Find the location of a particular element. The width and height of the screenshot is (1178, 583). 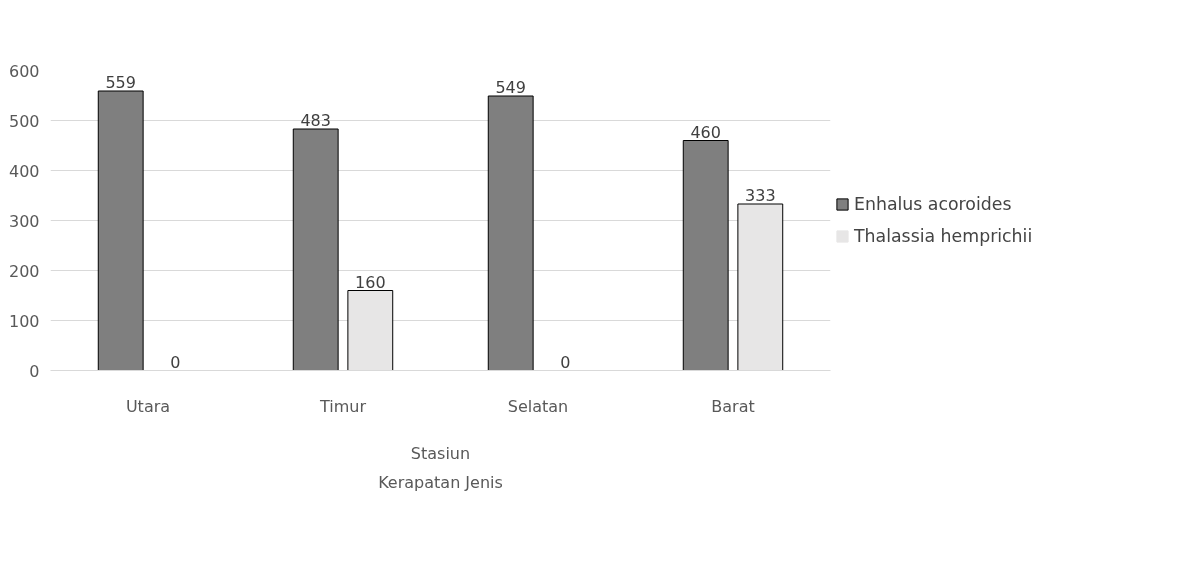

data-label: 460 is located at coordinates (705, 132).